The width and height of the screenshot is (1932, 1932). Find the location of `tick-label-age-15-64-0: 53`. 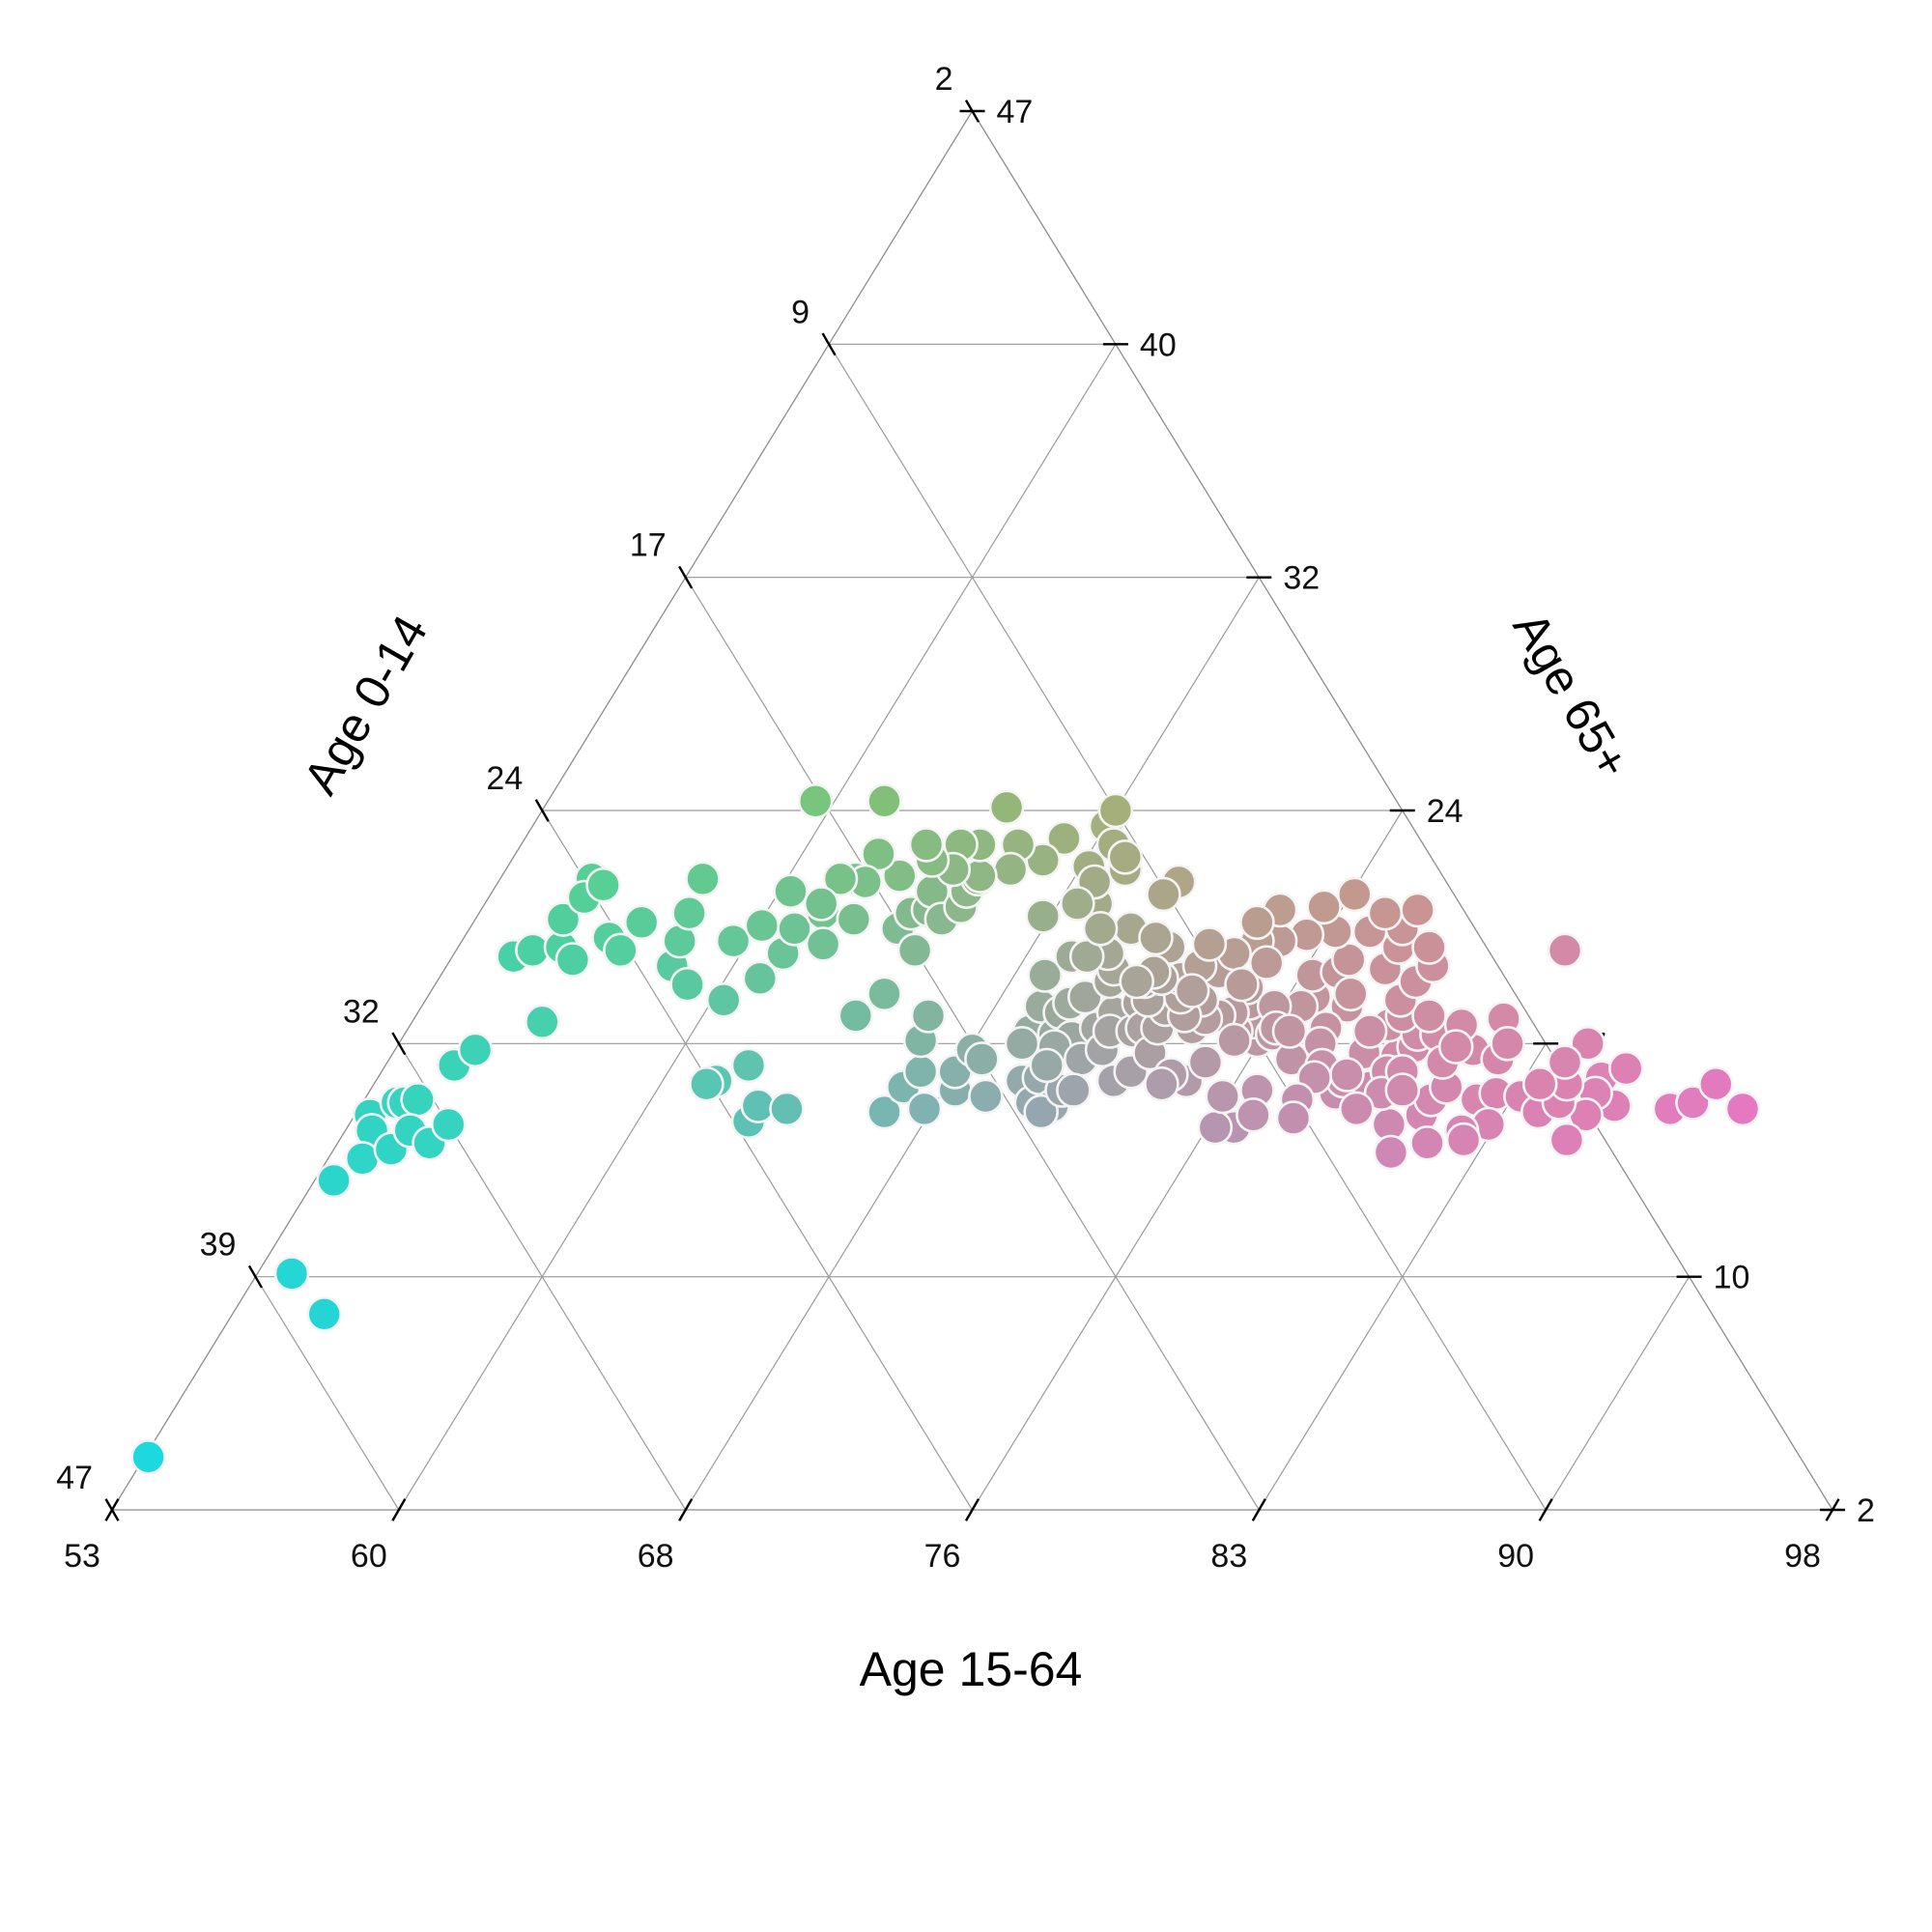

tick-label-age-15-64-0: 53 is located at coordinates (82, 1556).